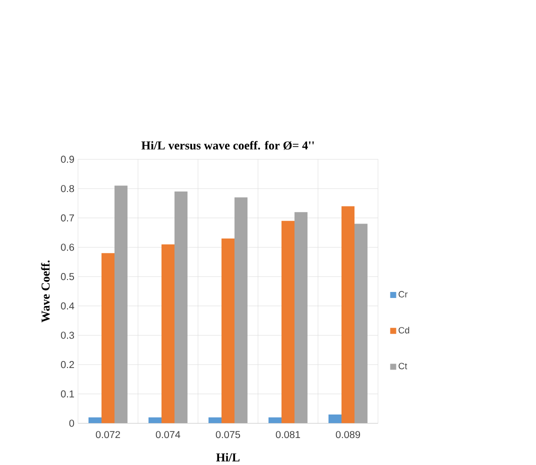  What do you see at coordinates (67, 276) in the screenshot?
I see `y-tick-label: 0.5` at bounding box center [67, 276].